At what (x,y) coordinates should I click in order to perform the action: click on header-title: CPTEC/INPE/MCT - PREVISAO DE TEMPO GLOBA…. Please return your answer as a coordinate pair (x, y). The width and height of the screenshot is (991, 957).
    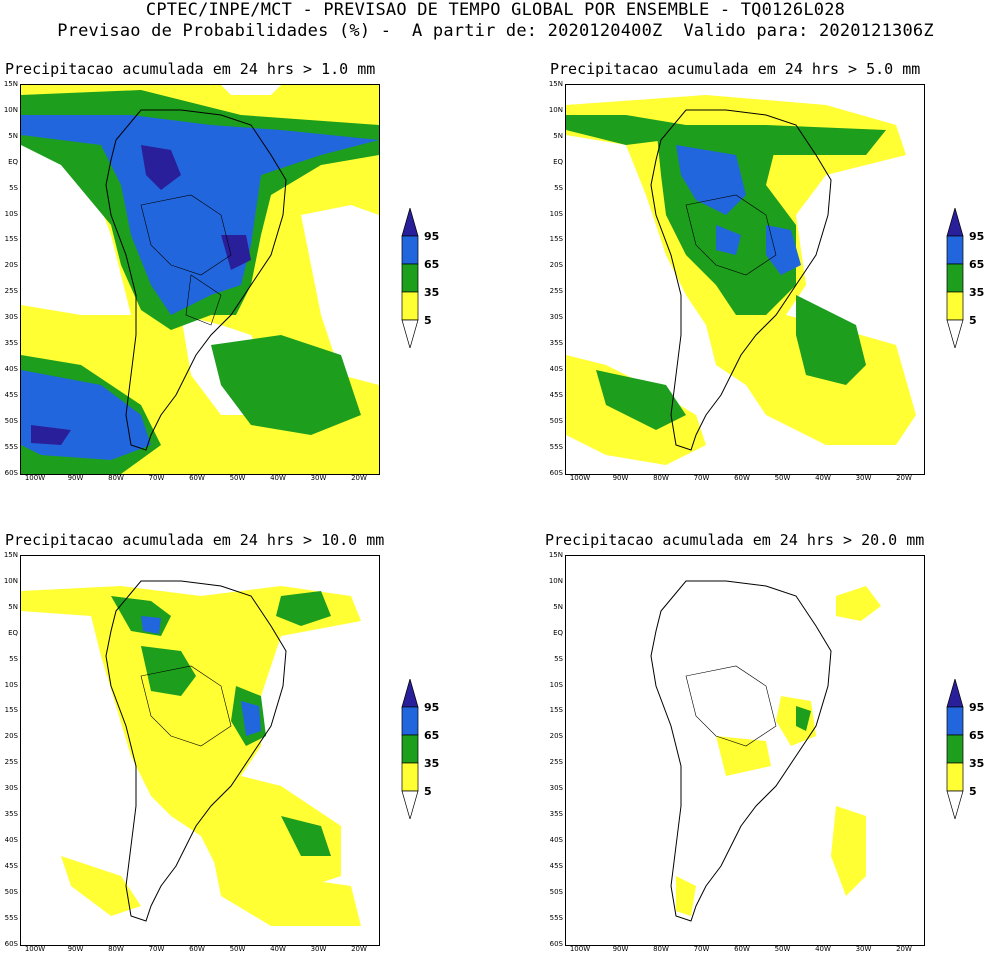
    Looking at the image, I should click on (495, 10).